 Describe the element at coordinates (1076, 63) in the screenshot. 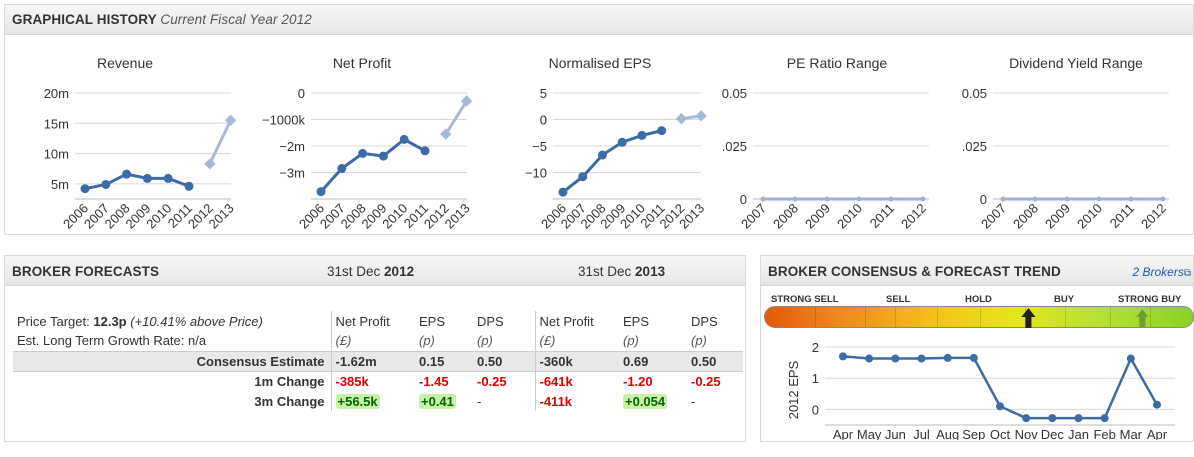

I see `chart-title: Dividend Yield Range` at that location.